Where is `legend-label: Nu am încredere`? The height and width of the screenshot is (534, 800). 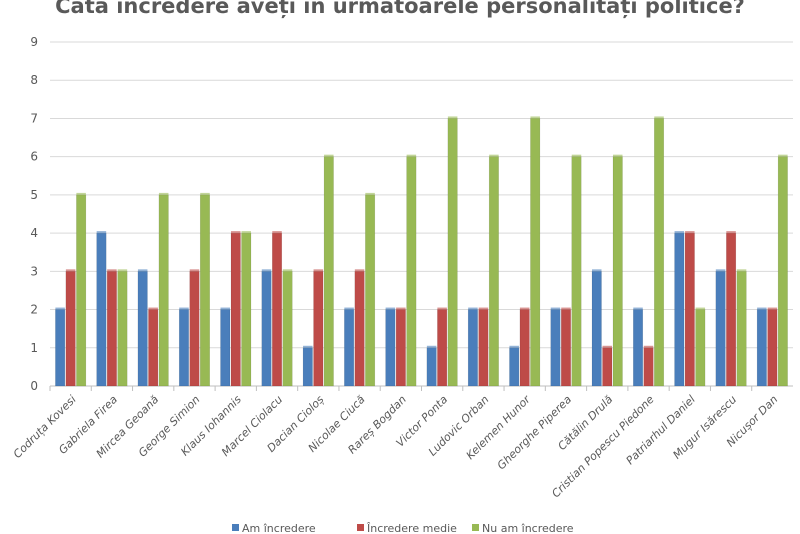 legend-label: Nu am încredere is located at coordinates (528, 528).